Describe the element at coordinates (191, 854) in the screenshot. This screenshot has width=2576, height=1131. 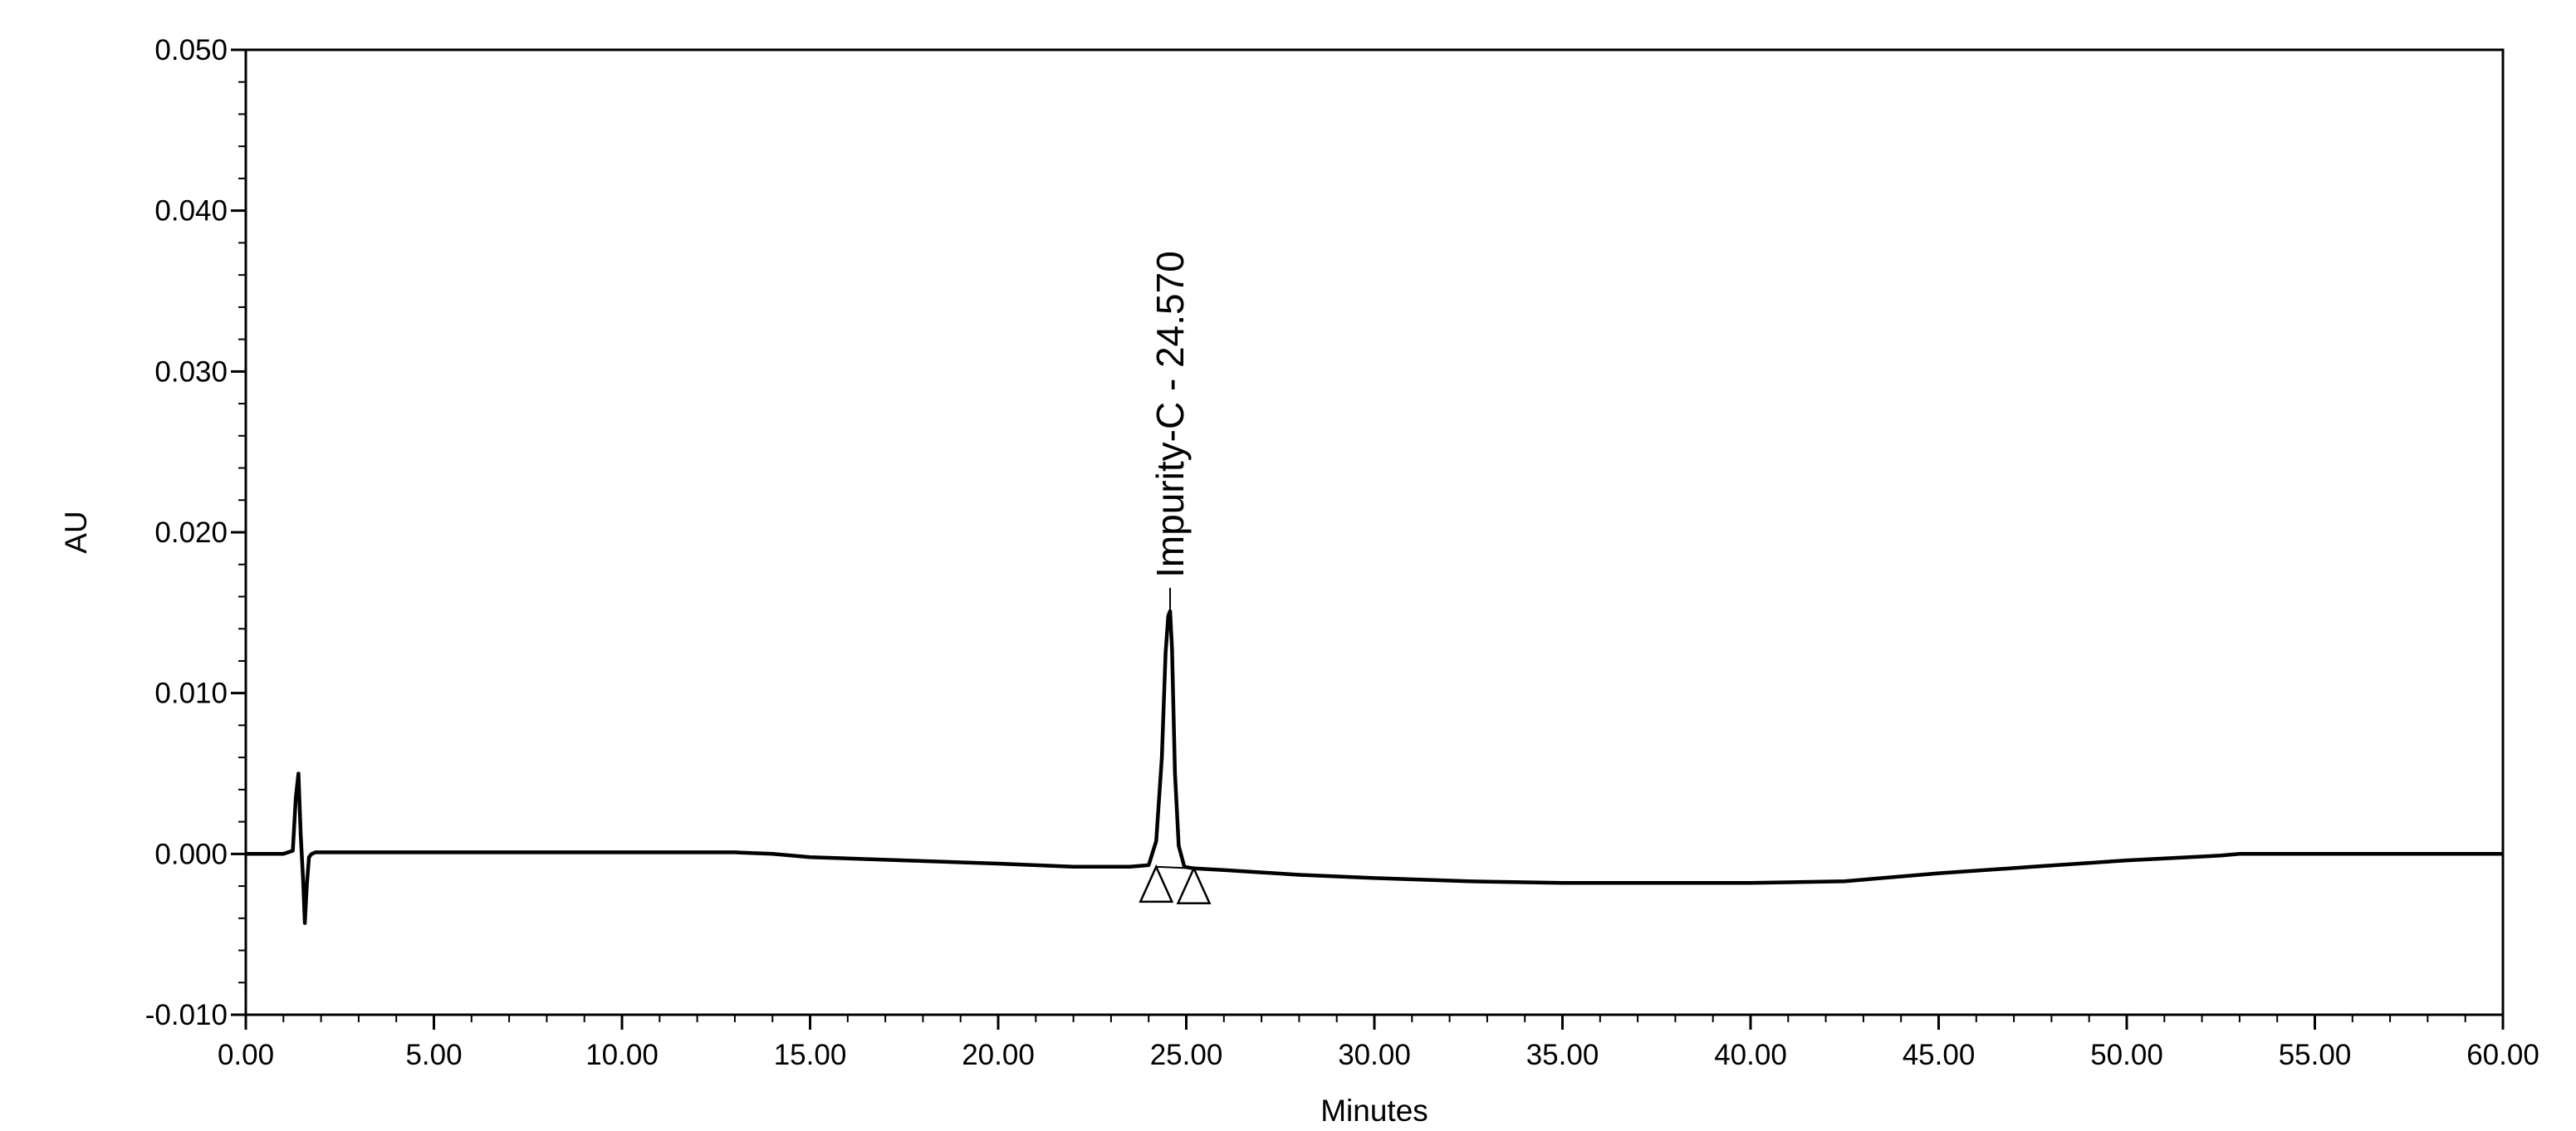
I see `y-tick-label: 0.000` at that location.